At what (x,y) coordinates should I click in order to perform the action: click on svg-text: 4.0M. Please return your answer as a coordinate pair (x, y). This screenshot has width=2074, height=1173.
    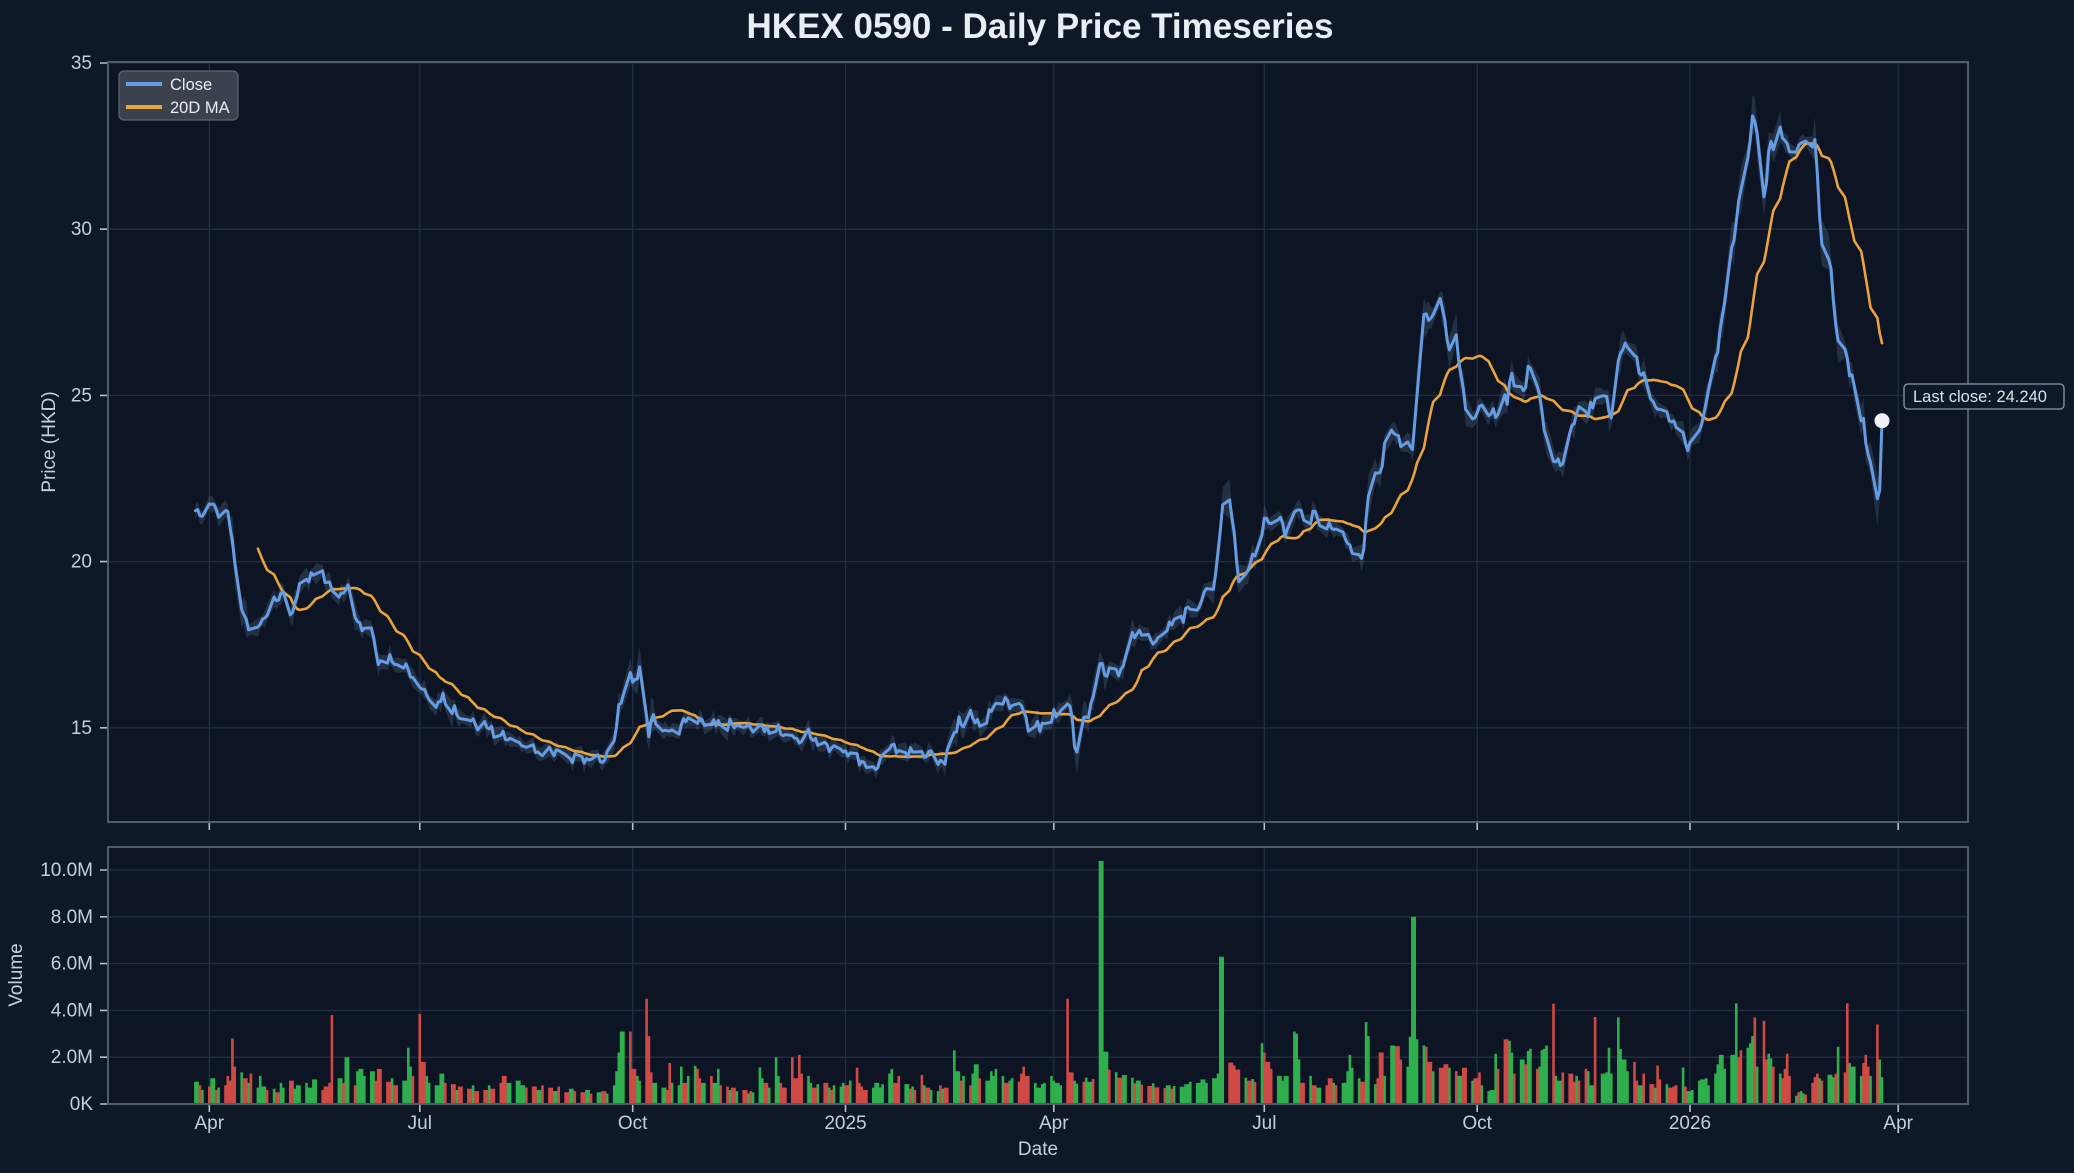
    Looking at the image, I should click on (72, 1010).